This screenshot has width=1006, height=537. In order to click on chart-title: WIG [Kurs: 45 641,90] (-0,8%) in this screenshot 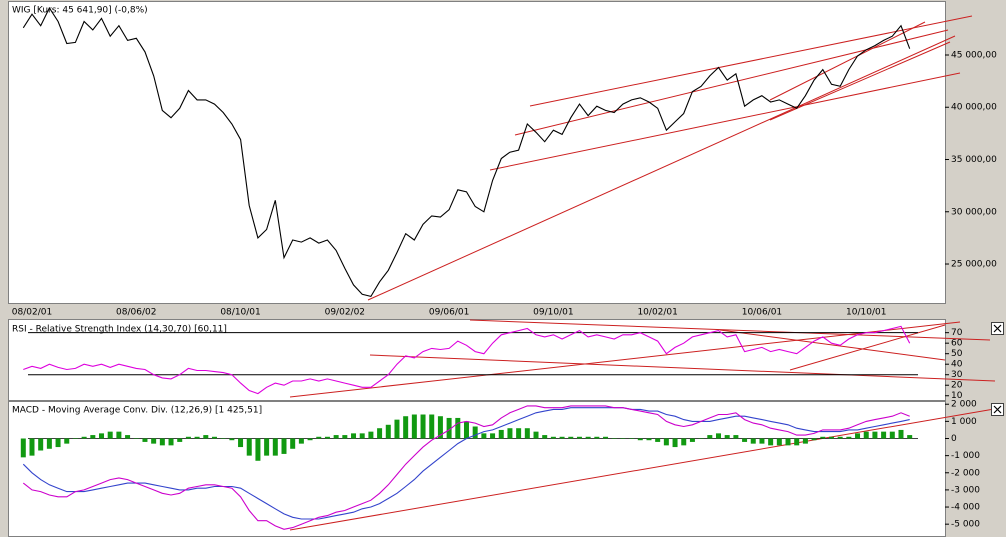, I will do `click(80, 11)`.